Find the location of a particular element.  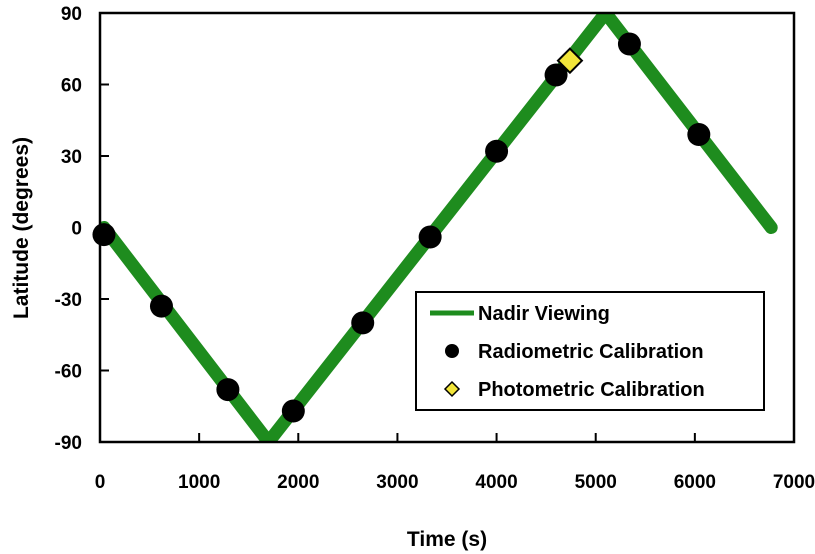

legend-swatch-diamond is located at coordinates (452, 389).